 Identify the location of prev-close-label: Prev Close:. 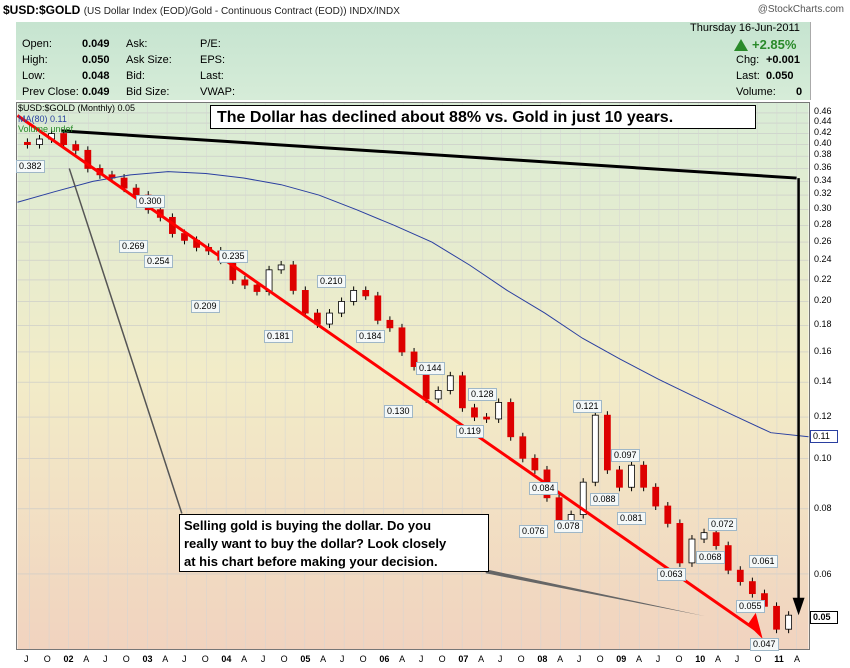
(50, 92).